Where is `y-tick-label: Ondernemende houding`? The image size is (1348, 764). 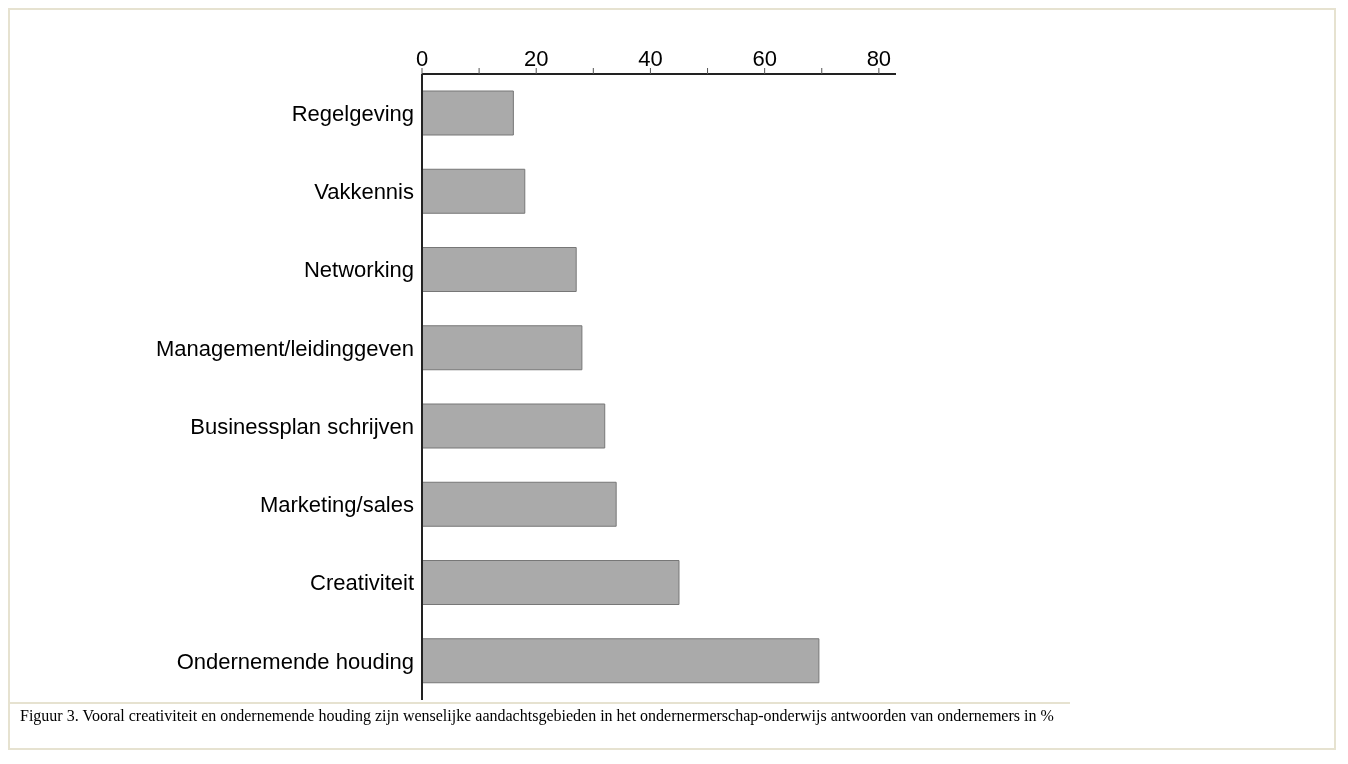 y-tick-label: Ondernemende houding is located at coordinates (295, 661).